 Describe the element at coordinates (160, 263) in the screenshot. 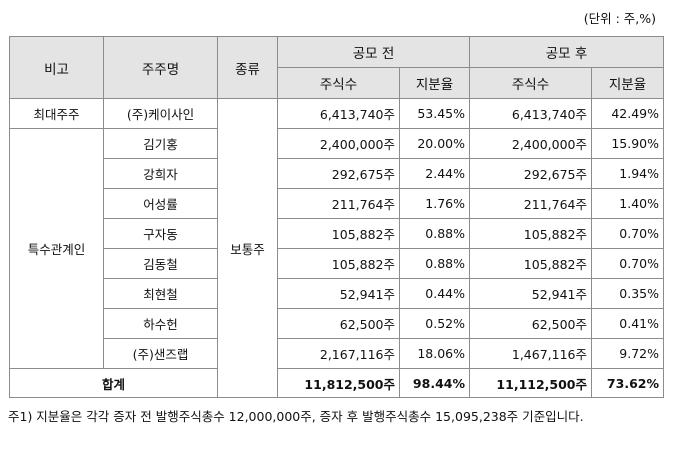

I see `shareholder-name: 김동철` at that location.